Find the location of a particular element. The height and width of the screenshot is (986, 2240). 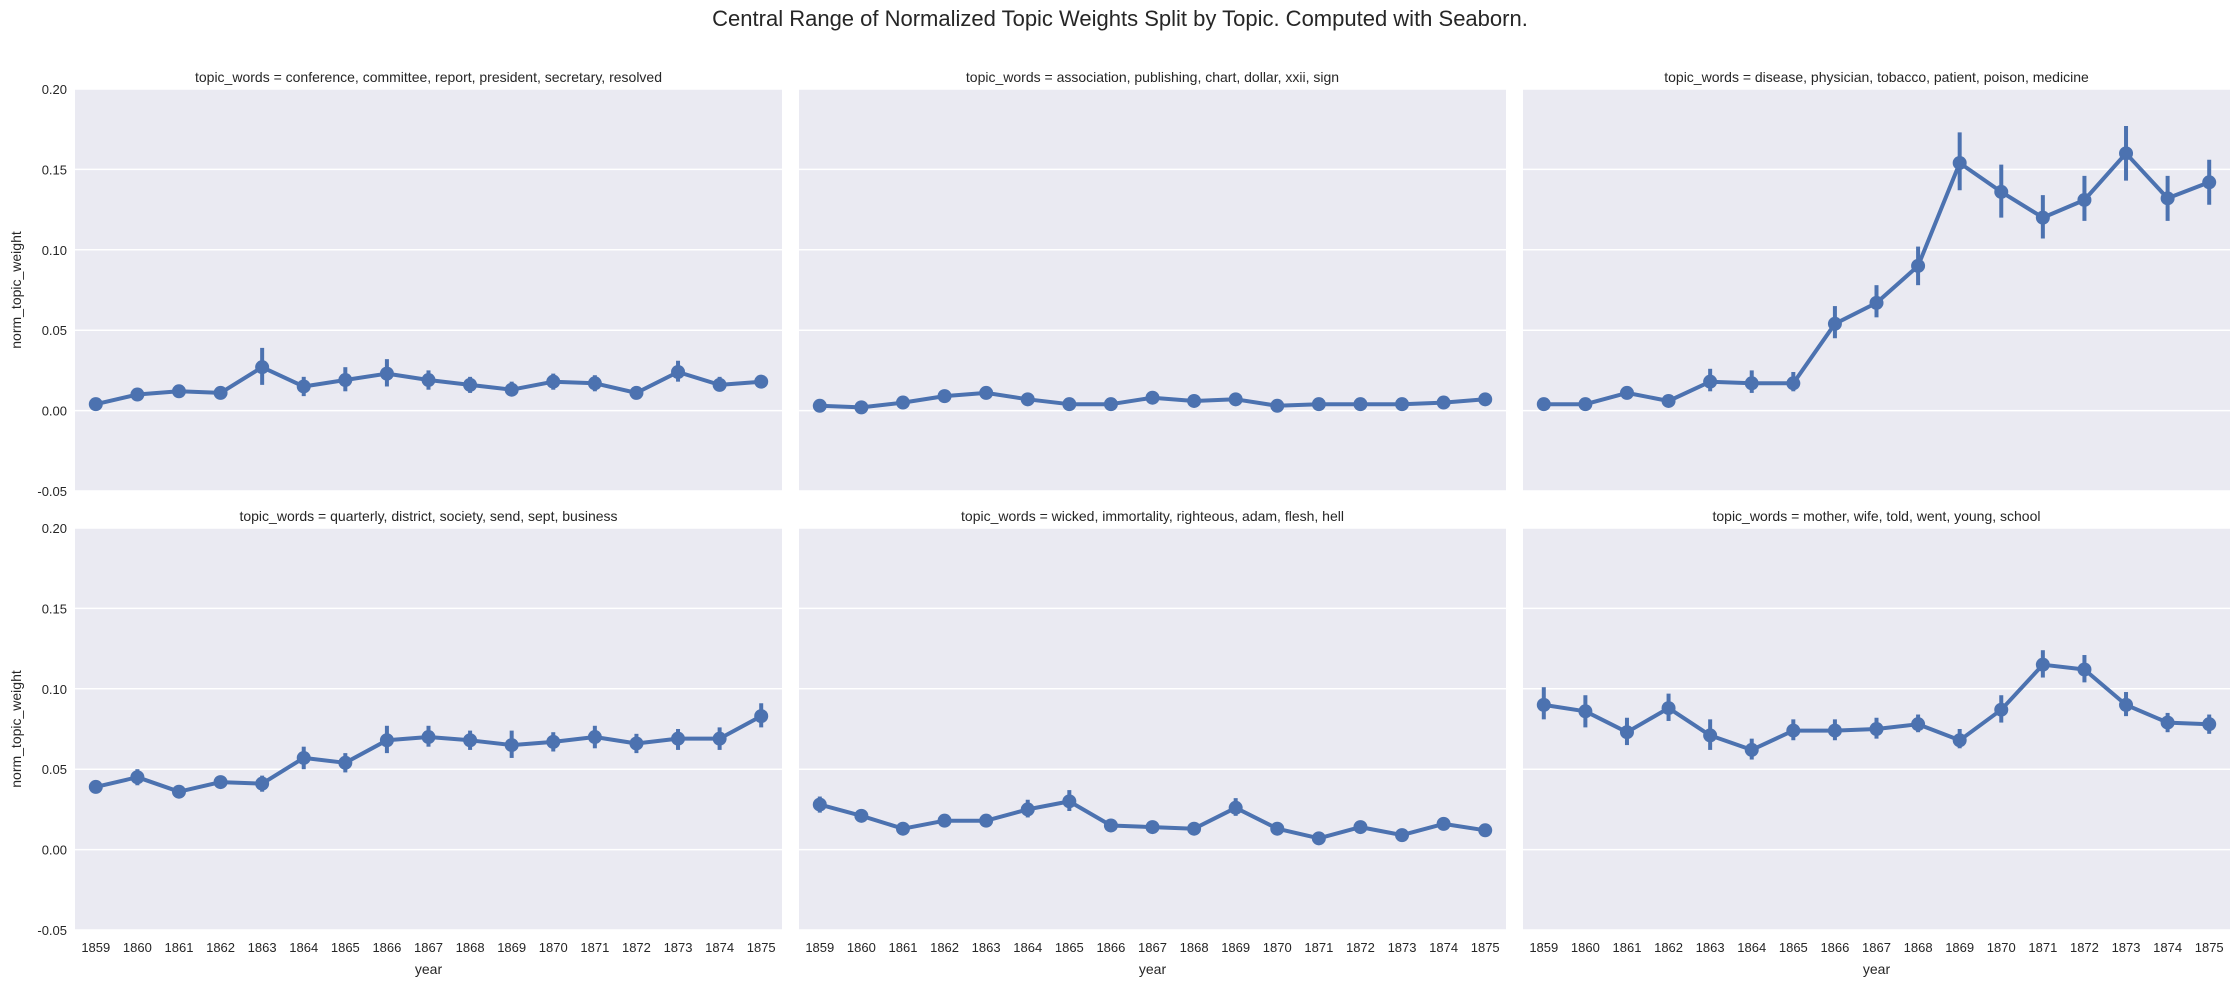

y-tick-label: 0.20 is located at coordinates (54, 528).